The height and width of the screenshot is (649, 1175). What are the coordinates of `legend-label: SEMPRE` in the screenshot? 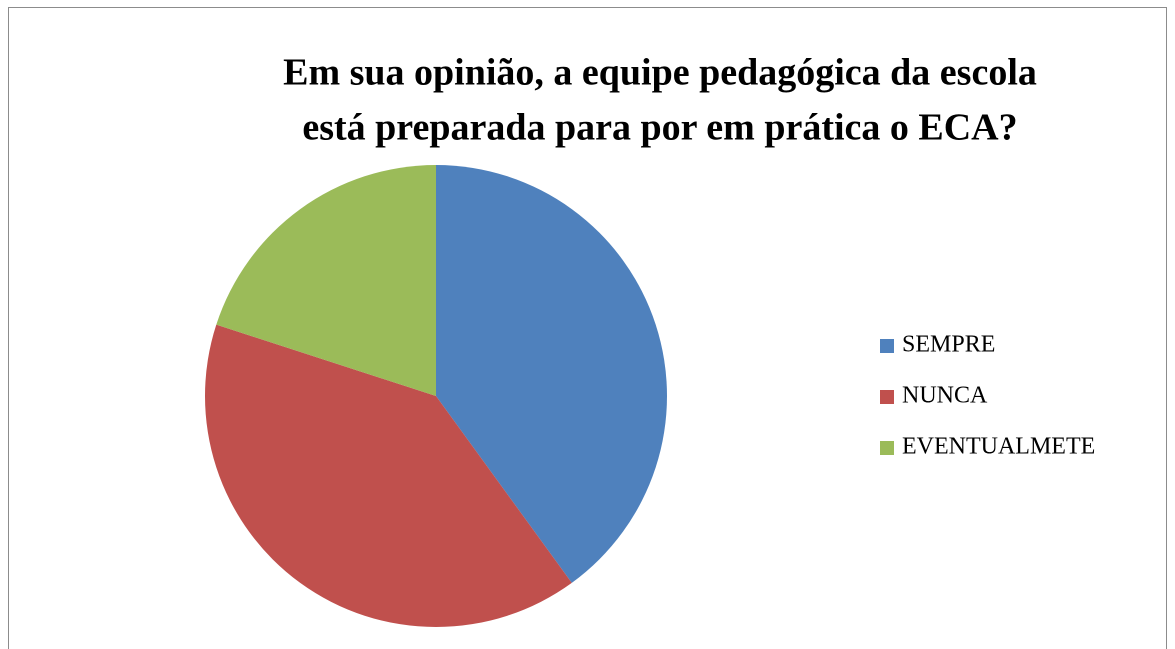 It's located at (948, 345).